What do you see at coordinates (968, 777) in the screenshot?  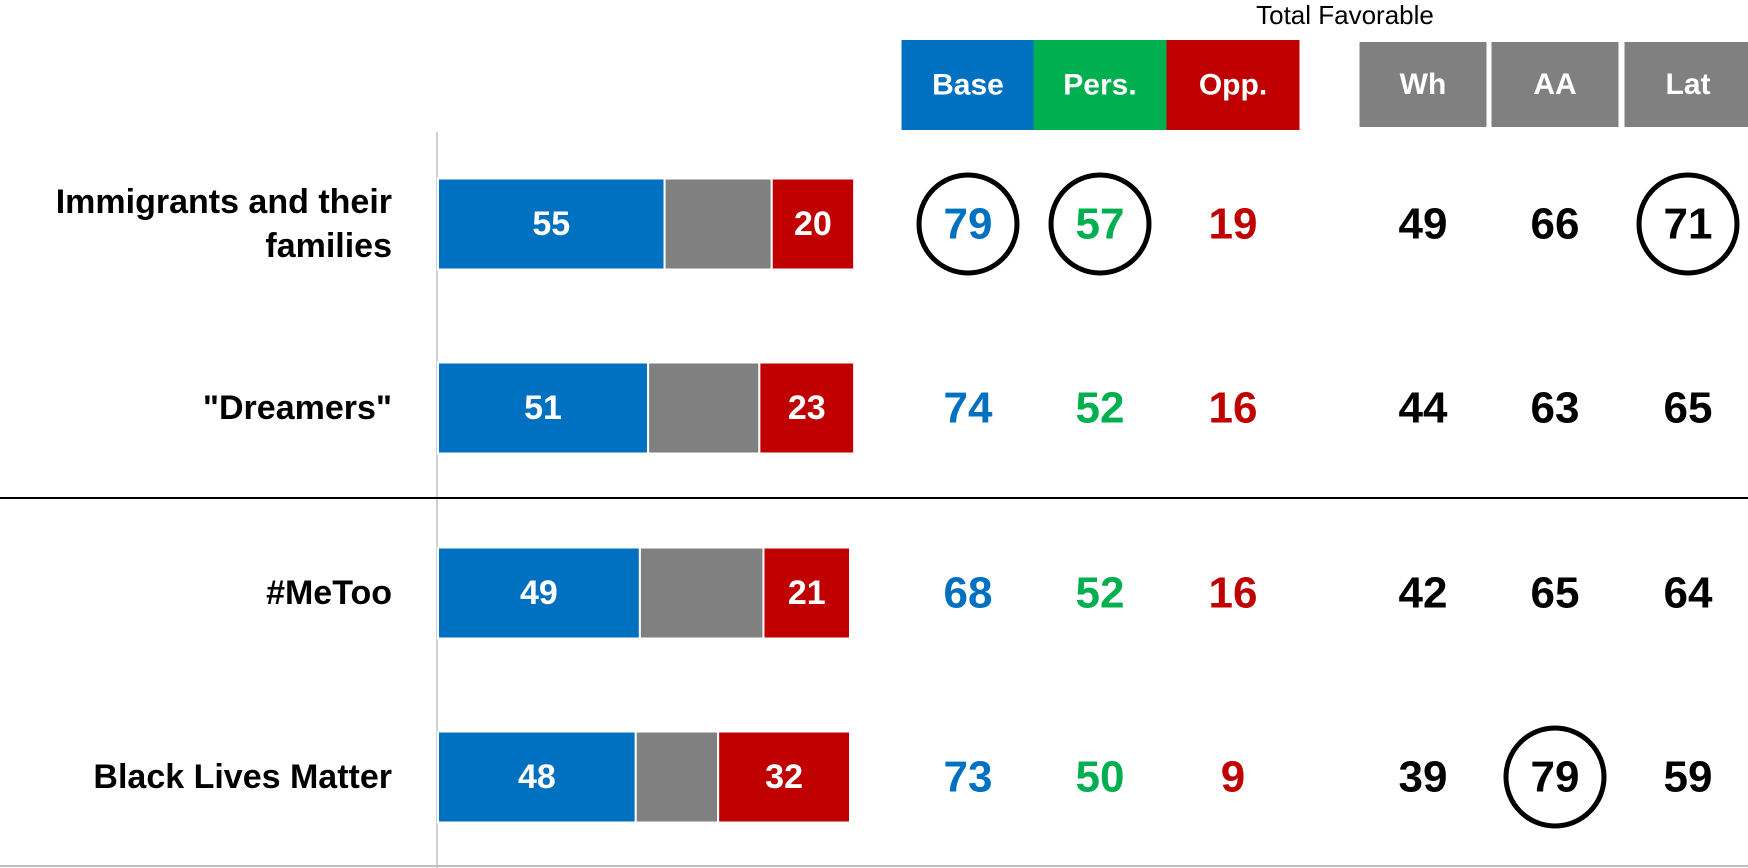 I see `table-value: 73` at bounding box center [968, 777].